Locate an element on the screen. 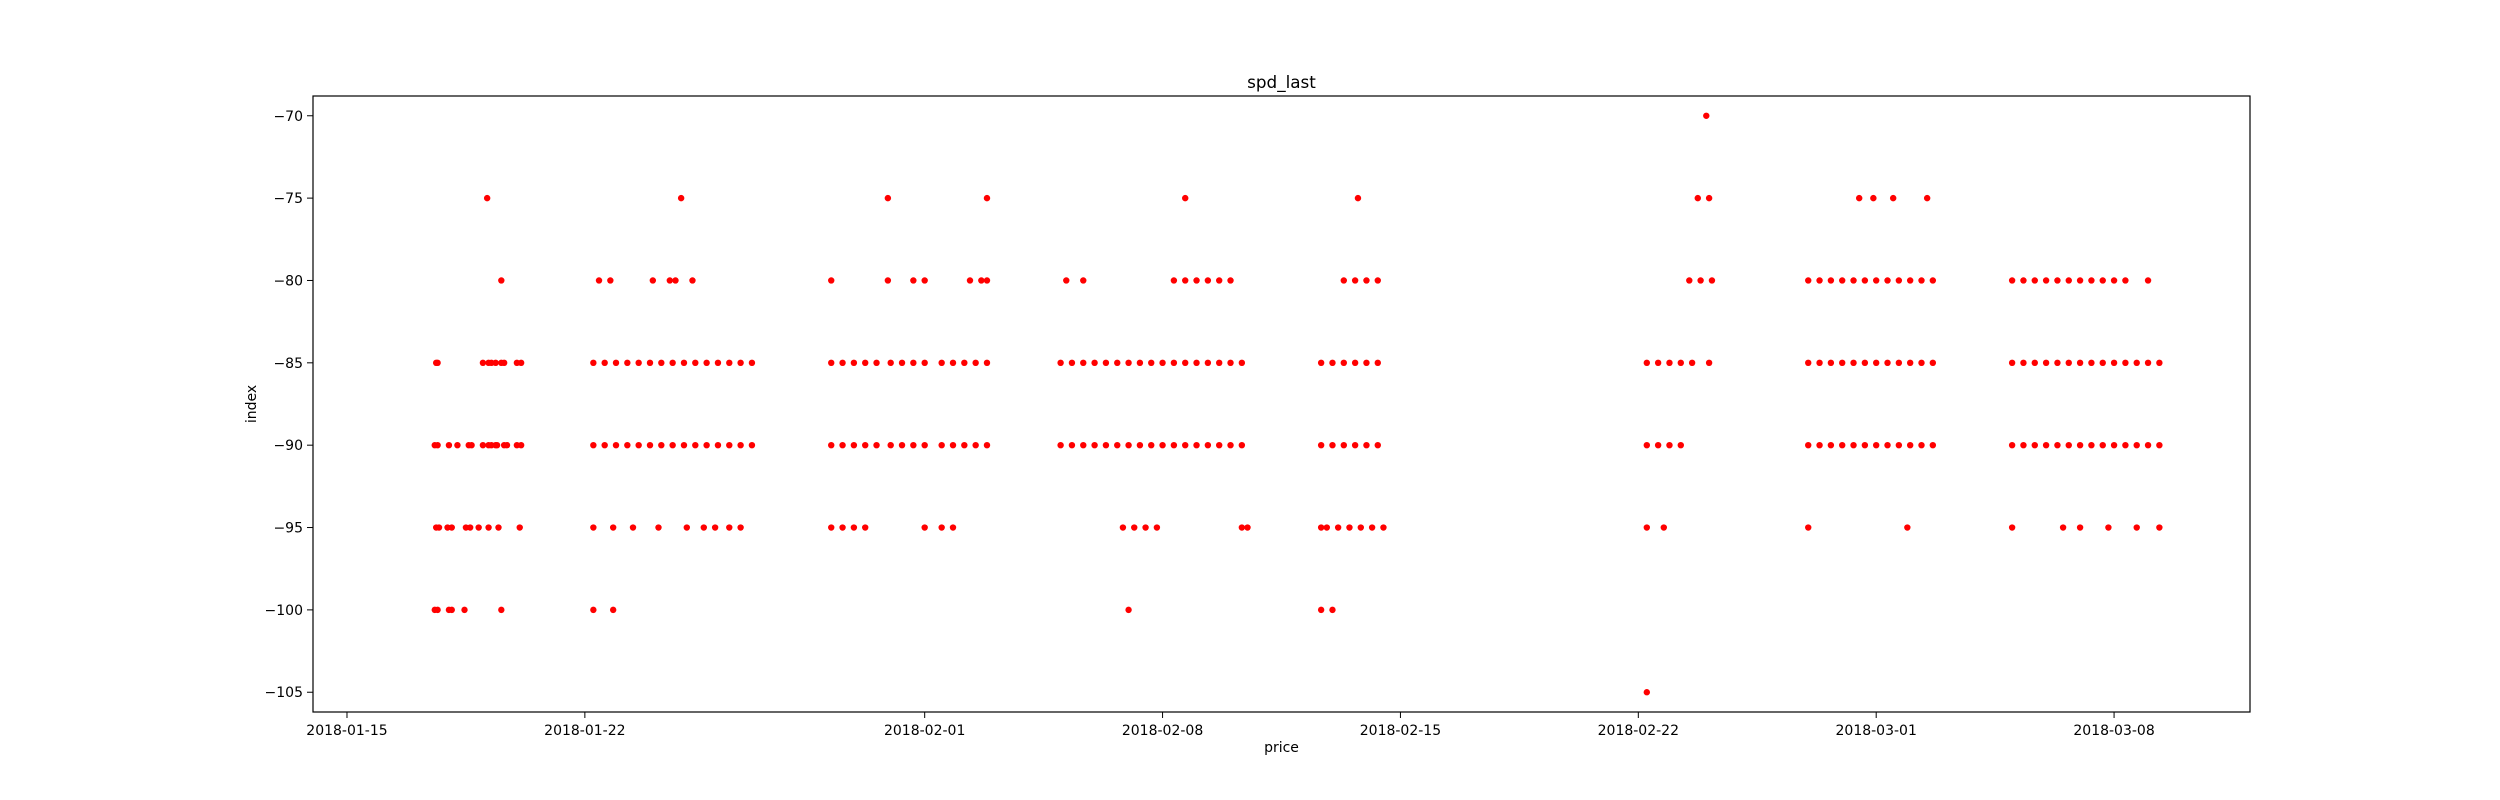  x-axis-label: price is located at coordinates (1281, 748).